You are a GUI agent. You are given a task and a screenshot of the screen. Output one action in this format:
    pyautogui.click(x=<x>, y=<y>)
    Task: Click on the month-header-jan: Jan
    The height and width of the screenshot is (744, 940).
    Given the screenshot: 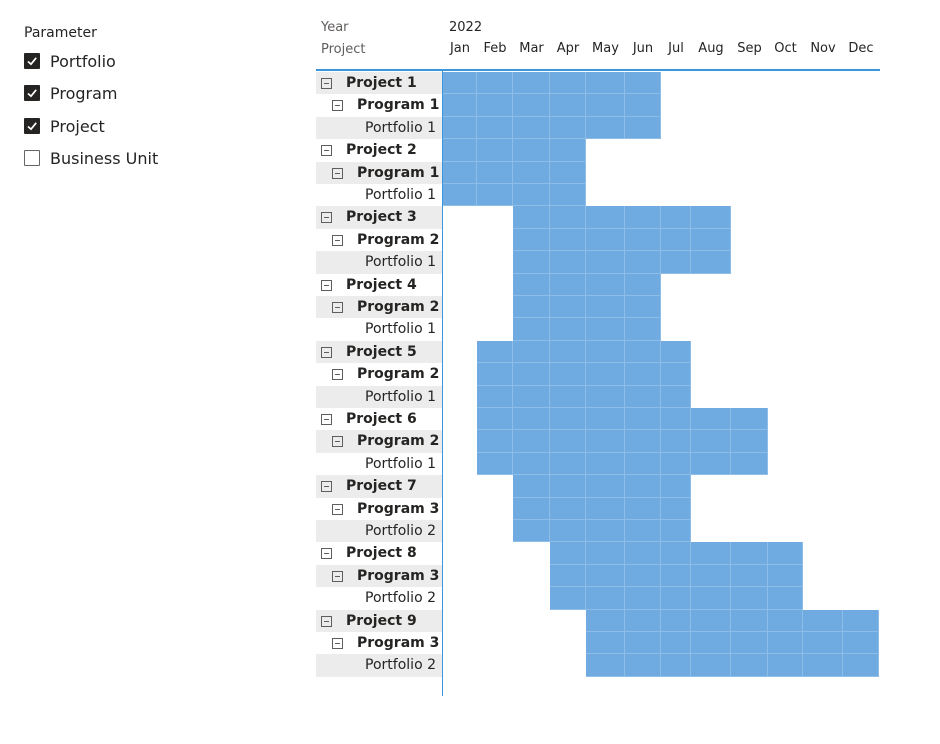 What is the action you would take?
    pyautogui.click(x=460, y=48)
    